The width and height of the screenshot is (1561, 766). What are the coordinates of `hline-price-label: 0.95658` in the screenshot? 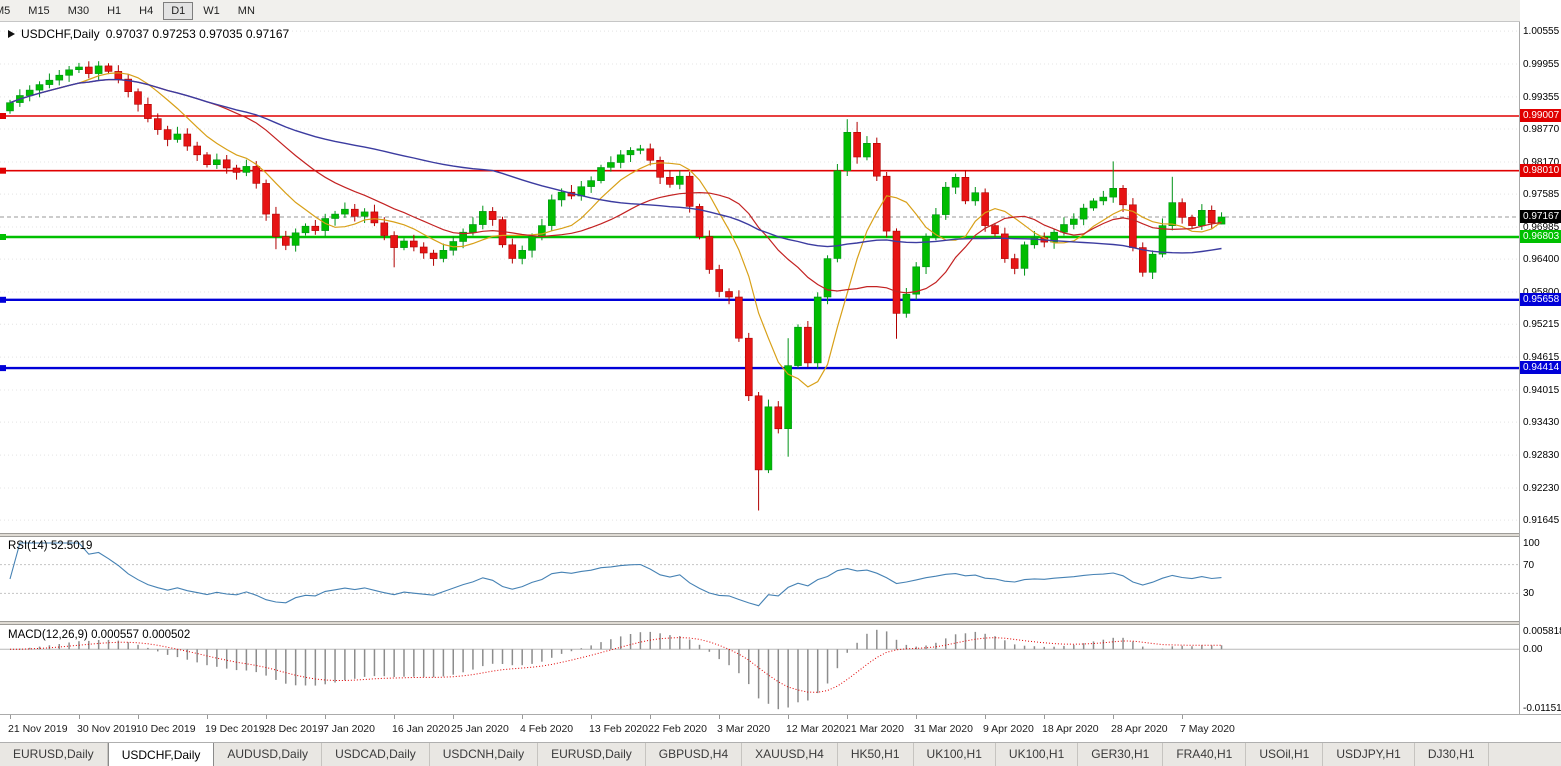 It's located at (1540, 299).